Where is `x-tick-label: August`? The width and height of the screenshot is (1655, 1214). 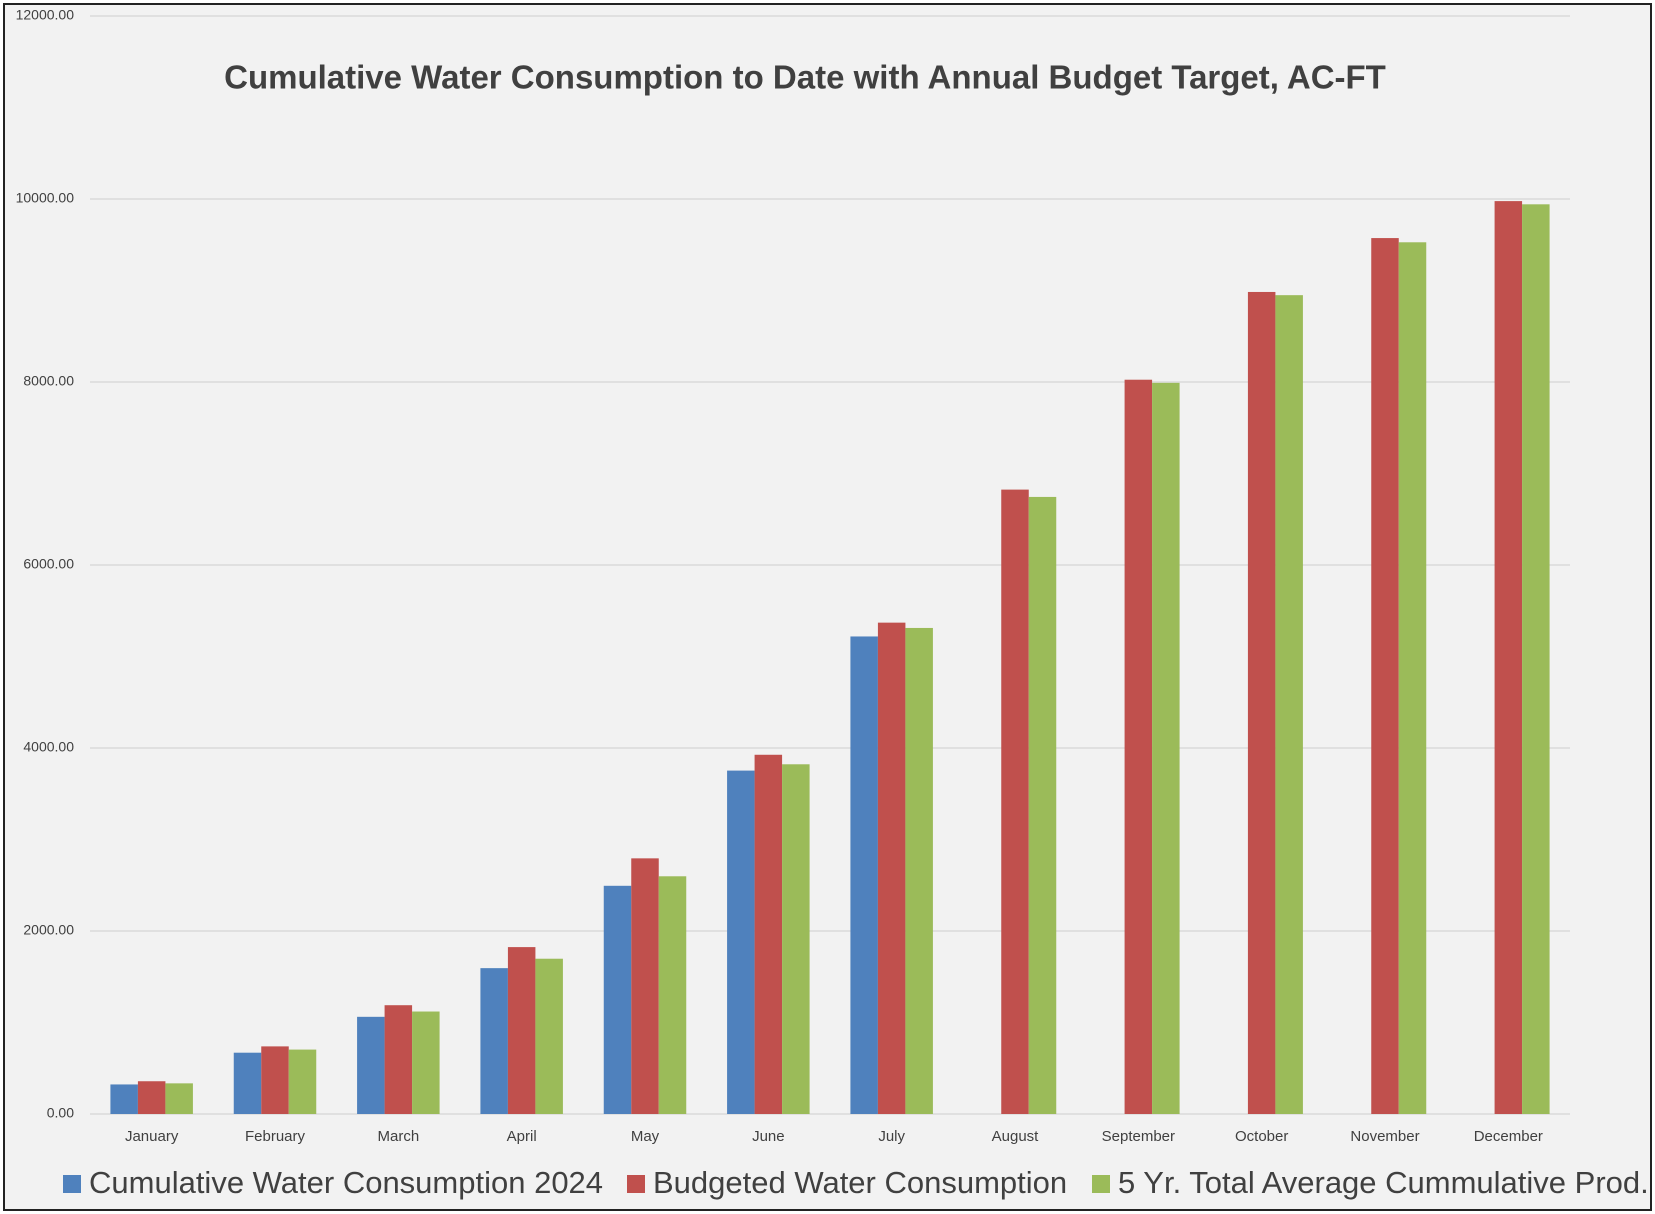
x-tick-label: August is located at coordinates (1016, 1136).